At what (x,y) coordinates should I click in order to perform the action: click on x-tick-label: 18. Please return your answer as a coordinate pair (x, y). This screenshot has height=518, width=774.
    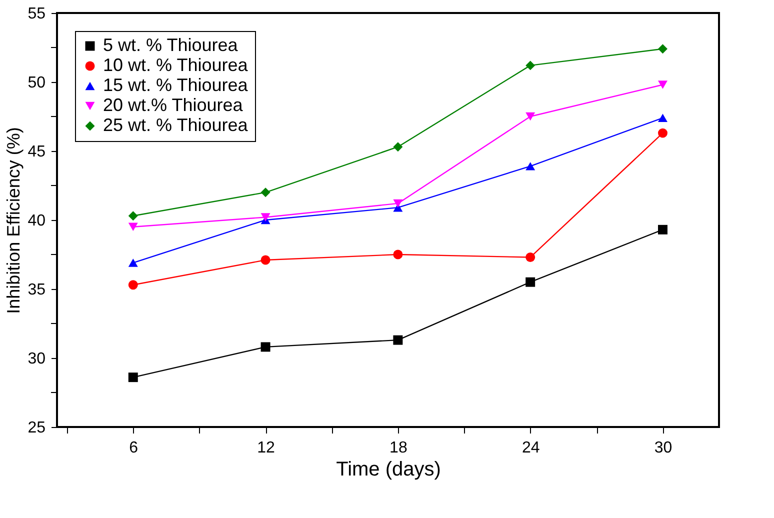
    Looking at the image, I should click on (399, 448).